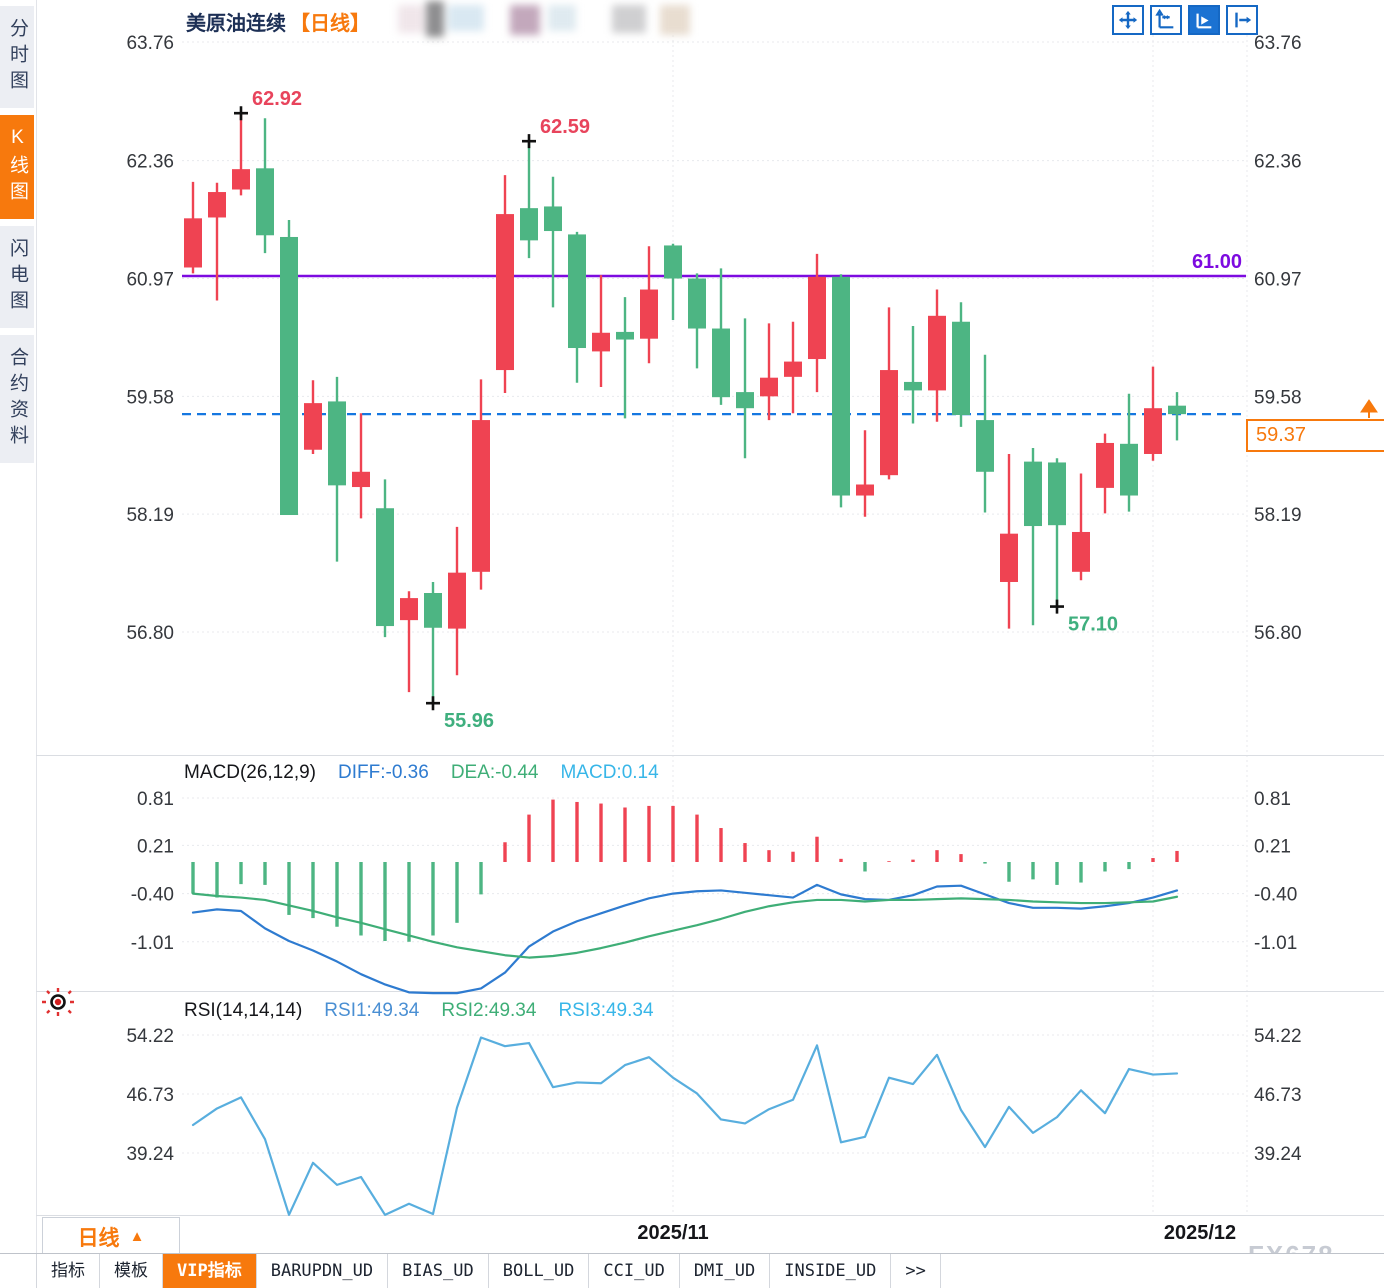  Describe the element at coordinates (277, 99) in the screenshot. I see `high-annotation: 62.92` at that location.